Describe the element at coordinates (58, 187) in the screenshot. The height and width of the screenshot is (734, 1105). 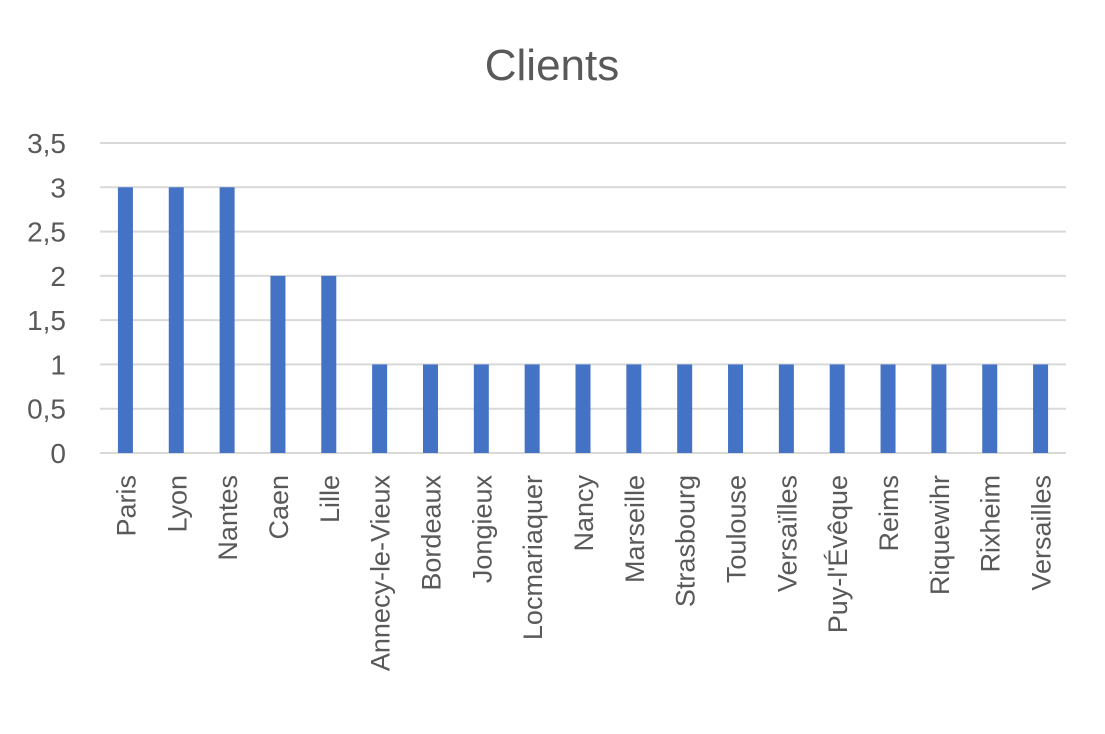
I see `y-tick-label: 3` at that location.